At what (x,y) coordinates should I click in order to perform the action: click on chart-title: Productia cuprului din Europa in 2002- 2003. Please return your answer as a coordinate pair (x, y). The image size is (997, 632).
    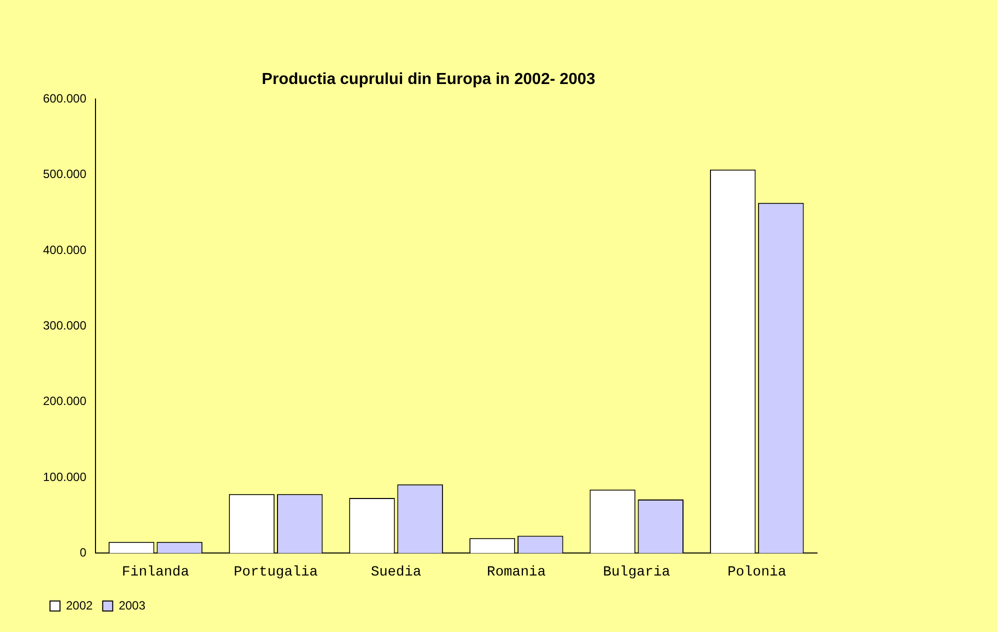
    Looking at the image, I should click on (429, 79).